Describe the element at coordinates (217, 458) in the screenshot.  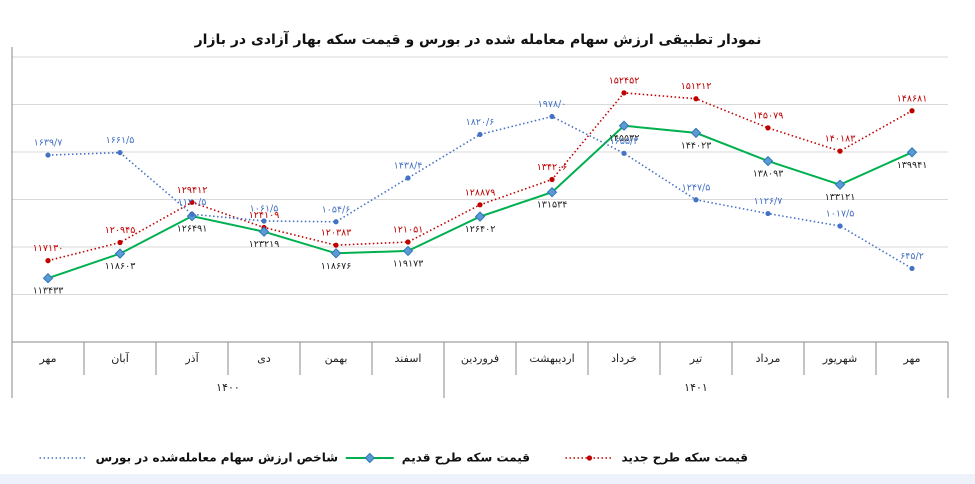
I see `legend-label: شاخص ارزش سهام معامله‌شده در بورس` at that location.